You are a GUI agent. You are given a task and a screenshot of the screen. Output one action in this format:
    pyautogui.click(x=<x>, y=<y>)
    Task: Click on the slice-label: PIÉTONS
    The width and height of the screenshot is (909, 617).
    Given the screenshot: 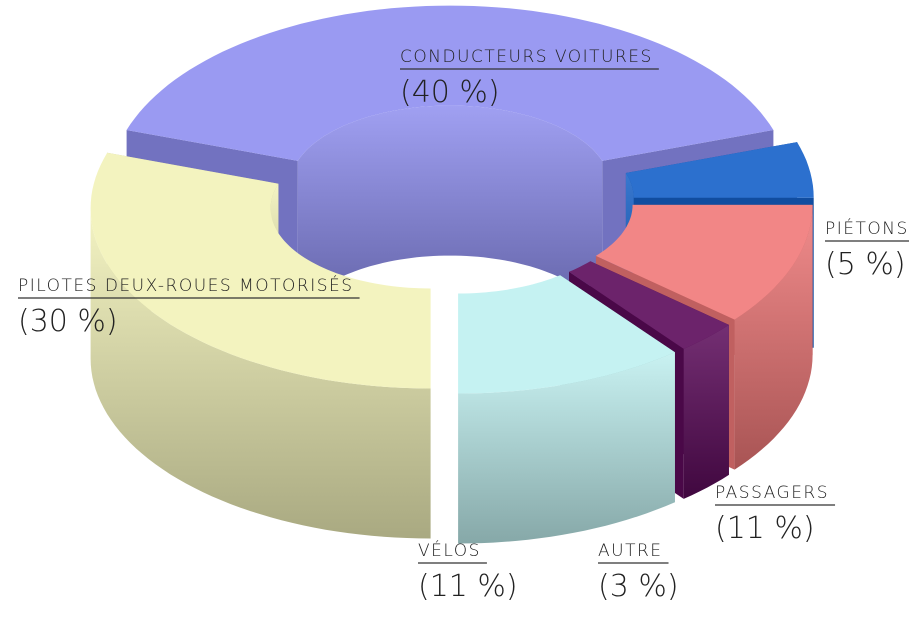 What is the action you would take?
    pyautogui.click(x=867, y=228)
    